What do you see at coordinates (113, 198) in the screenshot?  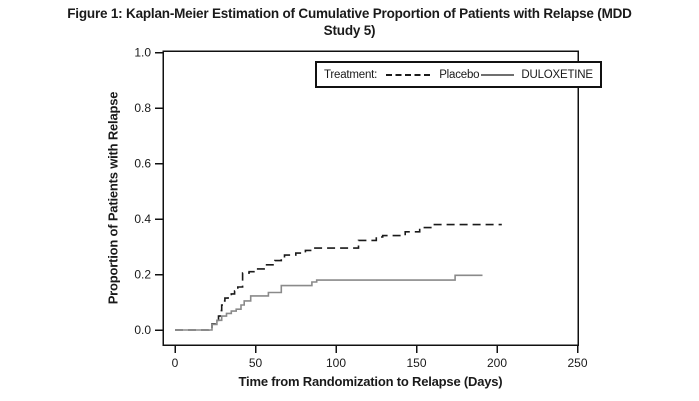 I see `y-axis-label: Proportion of Patients with Relapse` at bounding box center [113, 198].